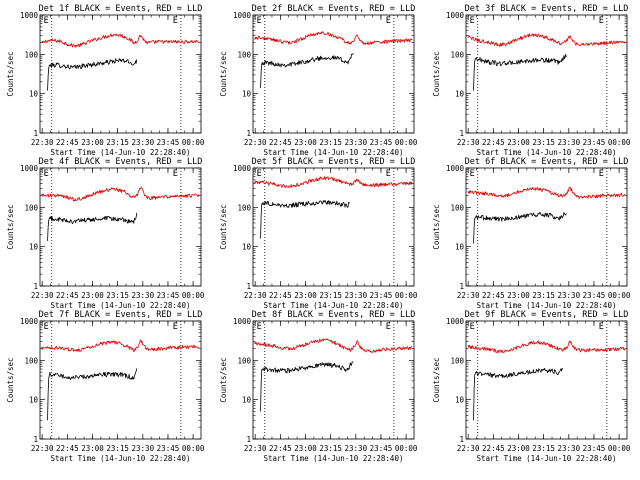  Describe the element at coordinates (547, 315) in the screenshot. I see `panel-title: Det 9f BLACK = Events, RED = LLD` at that location.